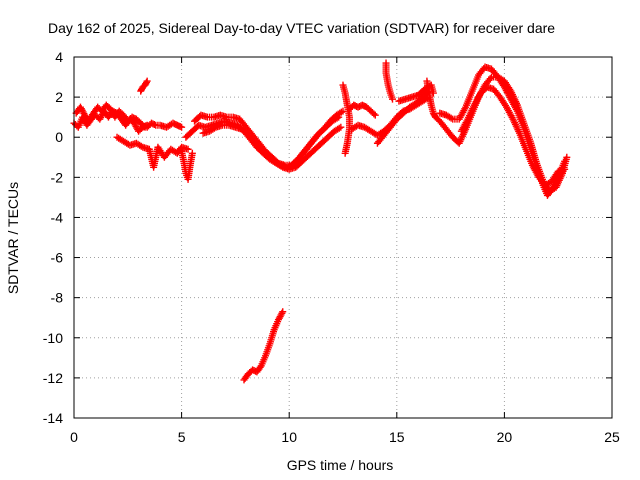  I want to click on y-axis-label: SDTVAR / TECUs, so click(13, 238).